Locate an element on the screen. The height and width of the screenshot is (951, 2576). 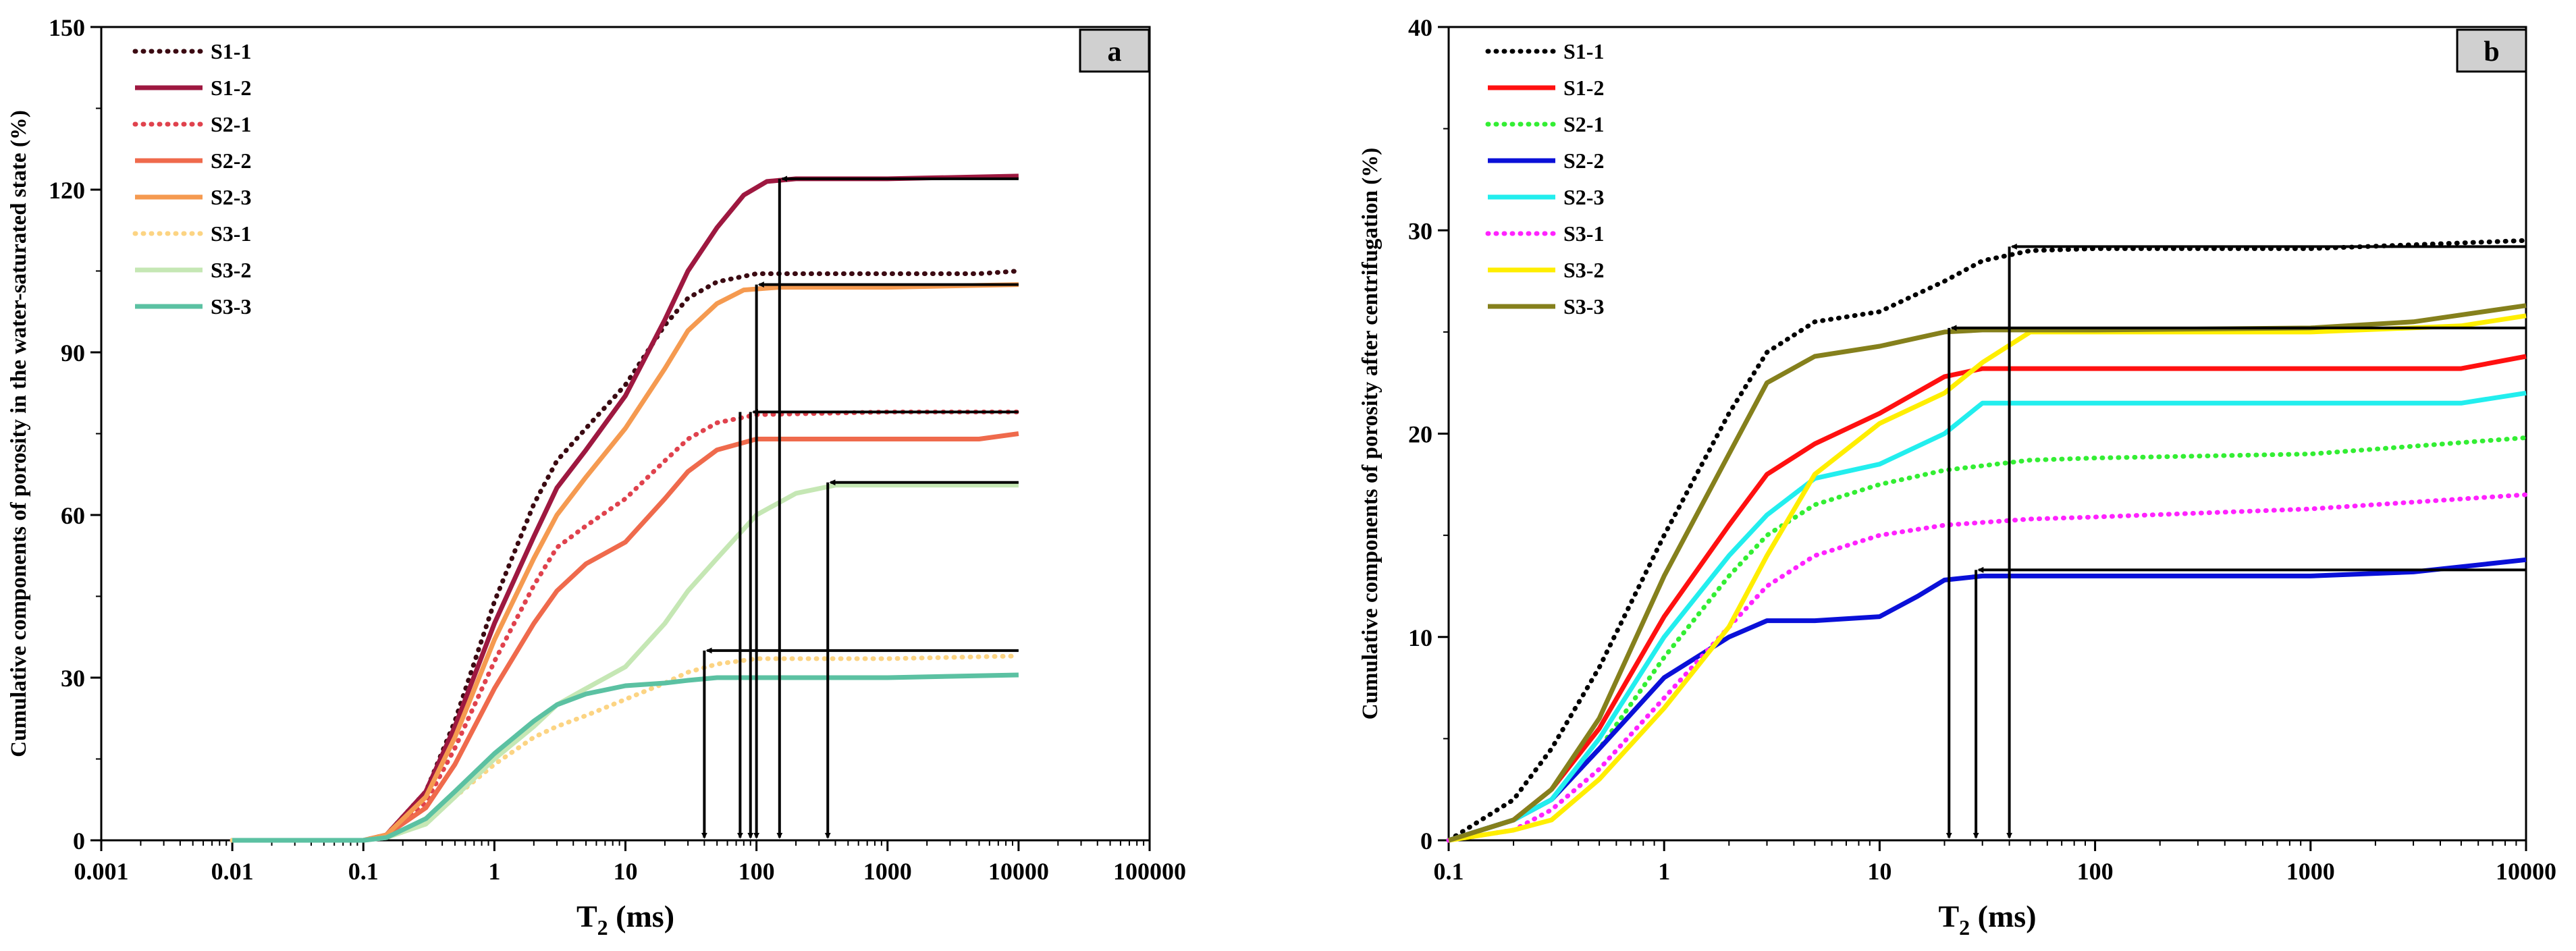
y-tick-label: 20 is located at coordinates (1420, 434).